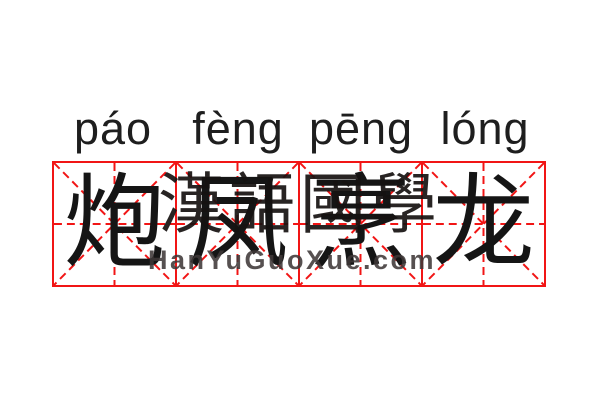 This screenshot has width=600, height=400. I want to click on hanzi-character-1: 炮, so click(114, 223).